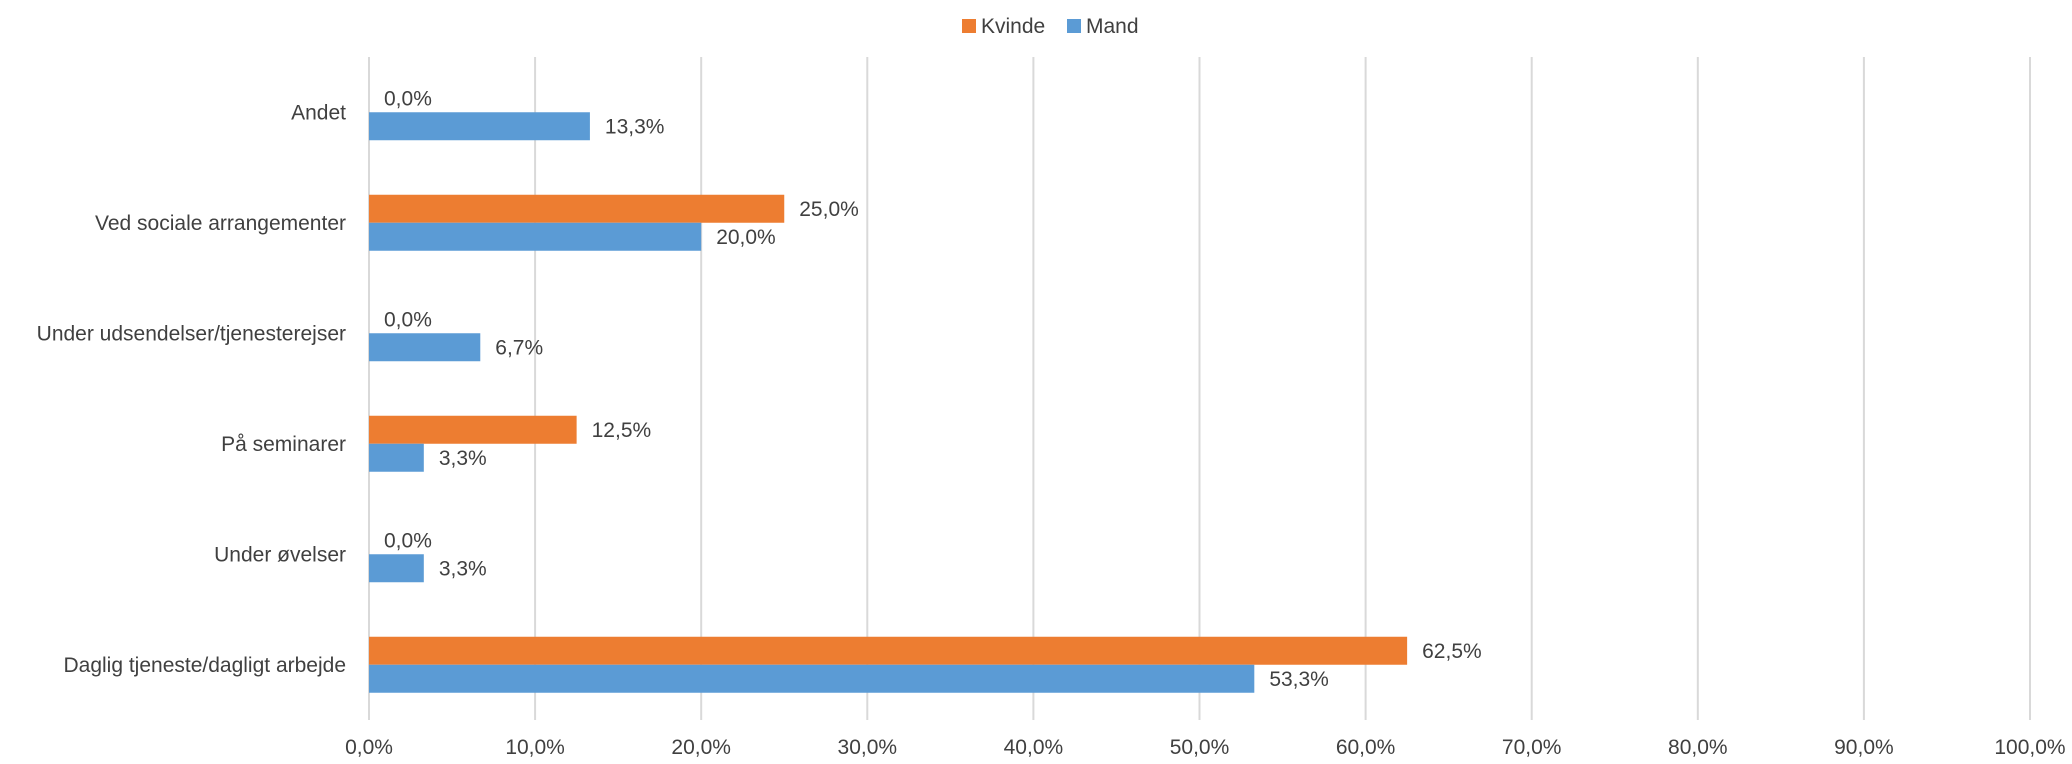  I want to click on legend-label-mand: Mand, so click(1112, 26).